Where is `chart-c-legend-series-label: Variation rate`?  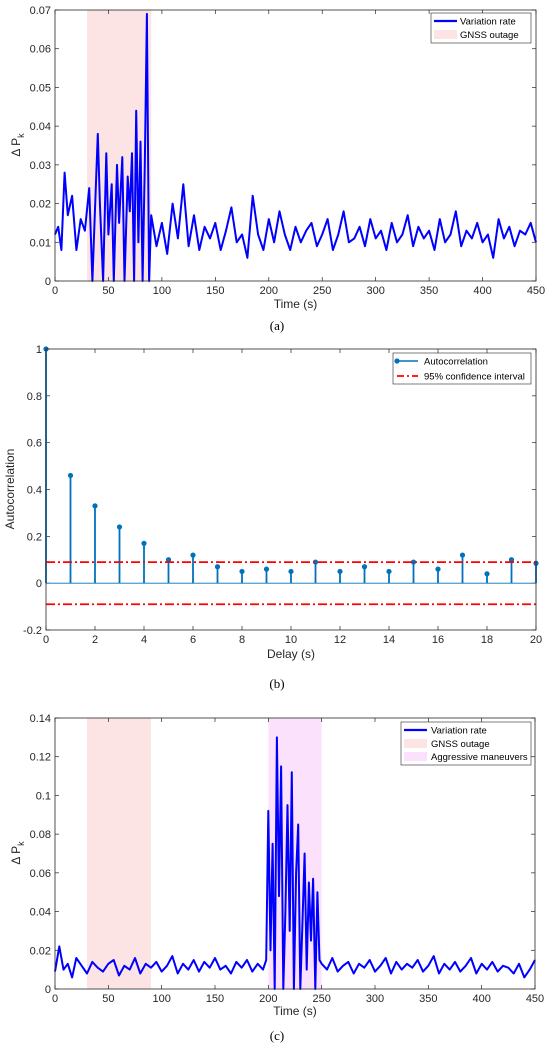
chart-c-legend-series-label: Variation rate is located at coordinates (459, 731).